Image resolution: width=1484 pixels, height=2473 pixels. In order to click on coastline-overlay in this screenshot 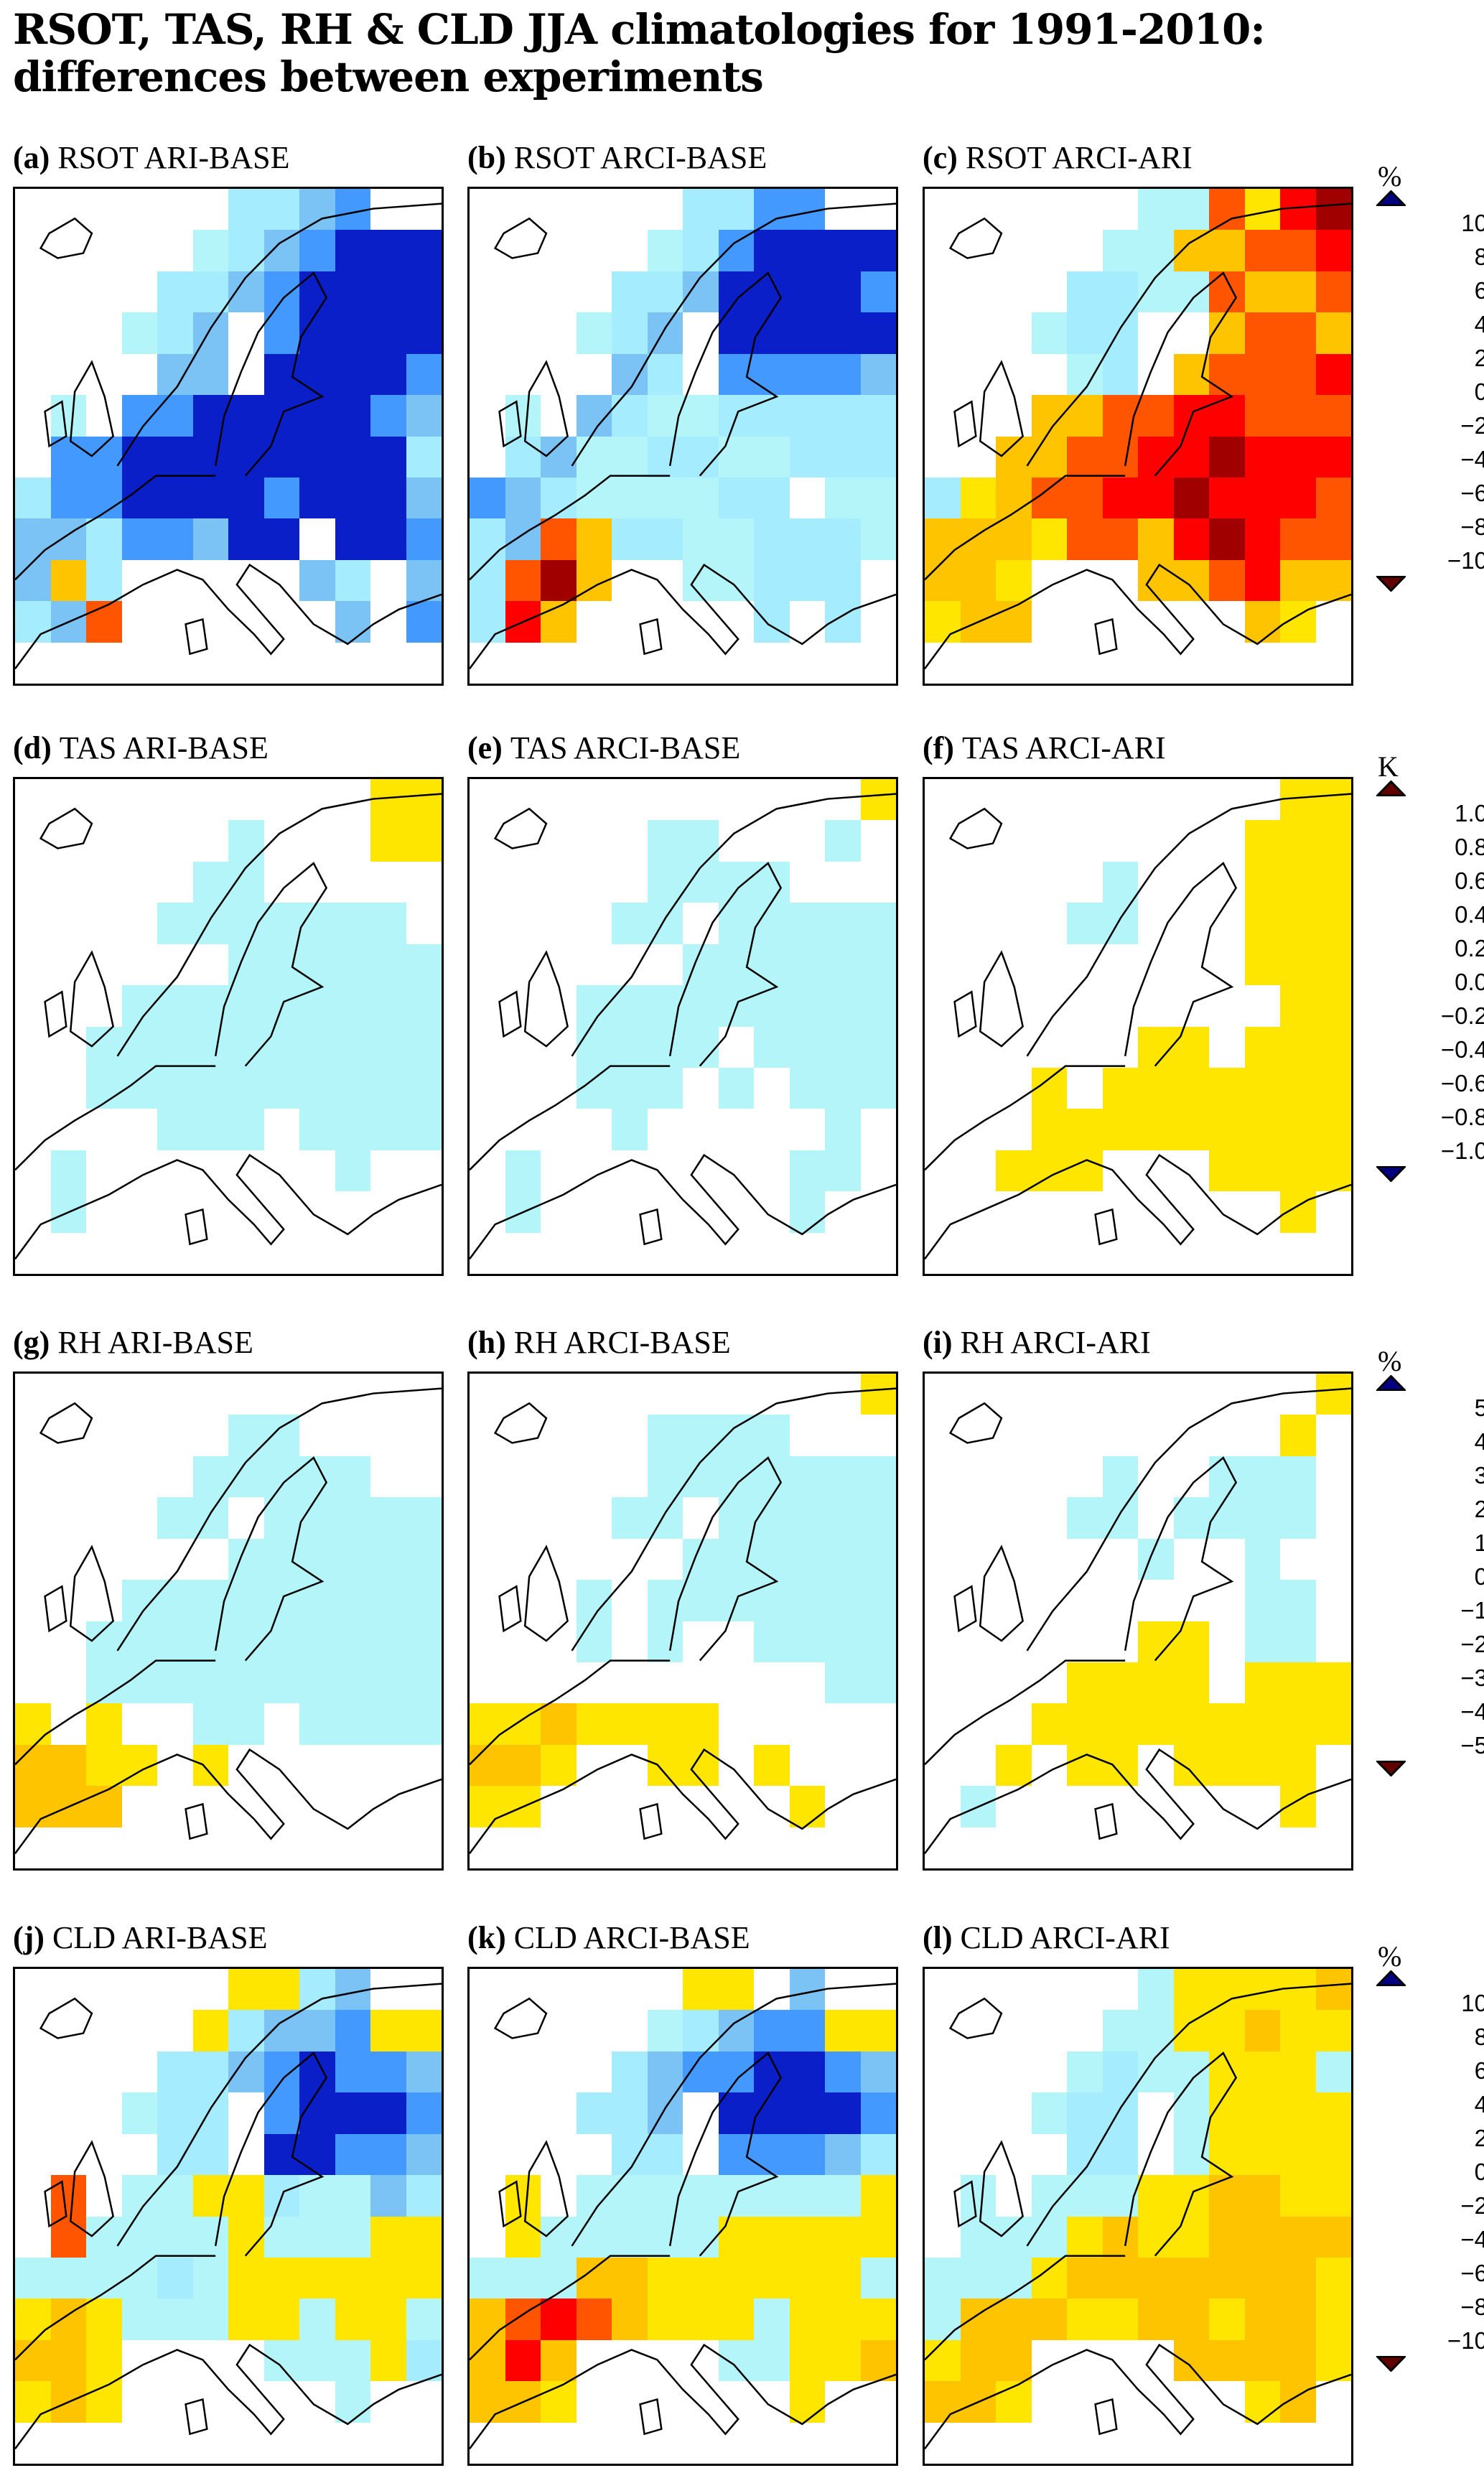, I will do `click(228, 1621)`.